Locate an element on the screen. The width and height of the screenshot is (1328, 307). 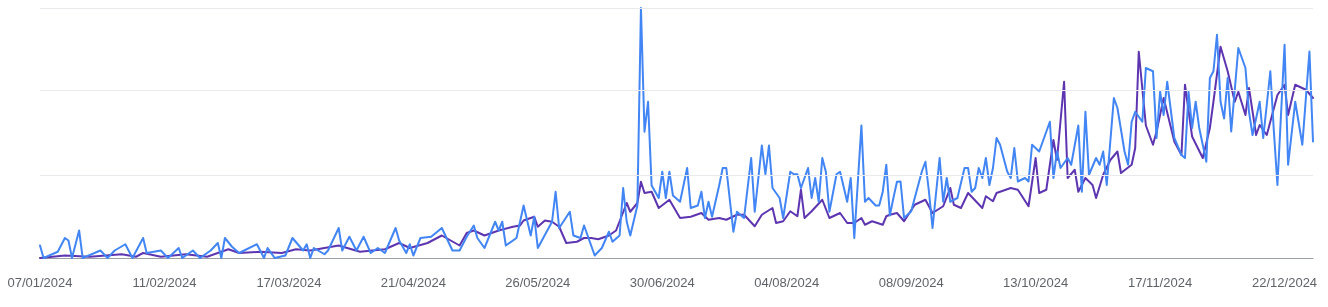
x-tick-label: 11/02/2024 is located at coordinates (164, 282).